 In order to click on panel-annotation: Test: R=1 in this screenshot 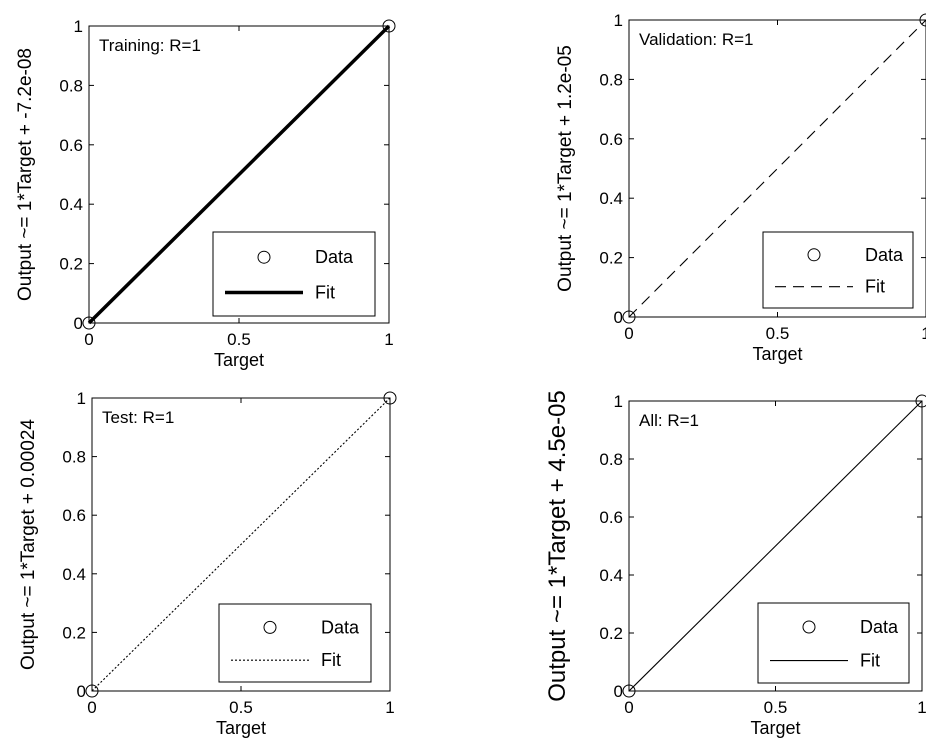, I will do `click(138, 417)`.